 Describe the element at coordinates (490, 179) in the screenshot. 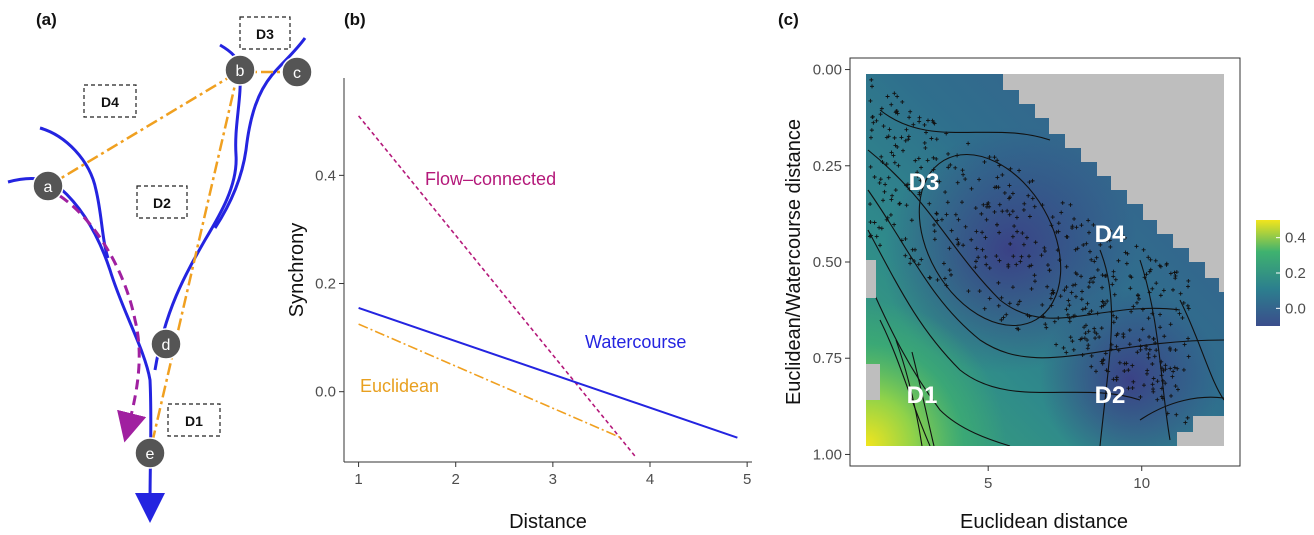

I see `series-label-flow-connected: Flow–connected` at that location.